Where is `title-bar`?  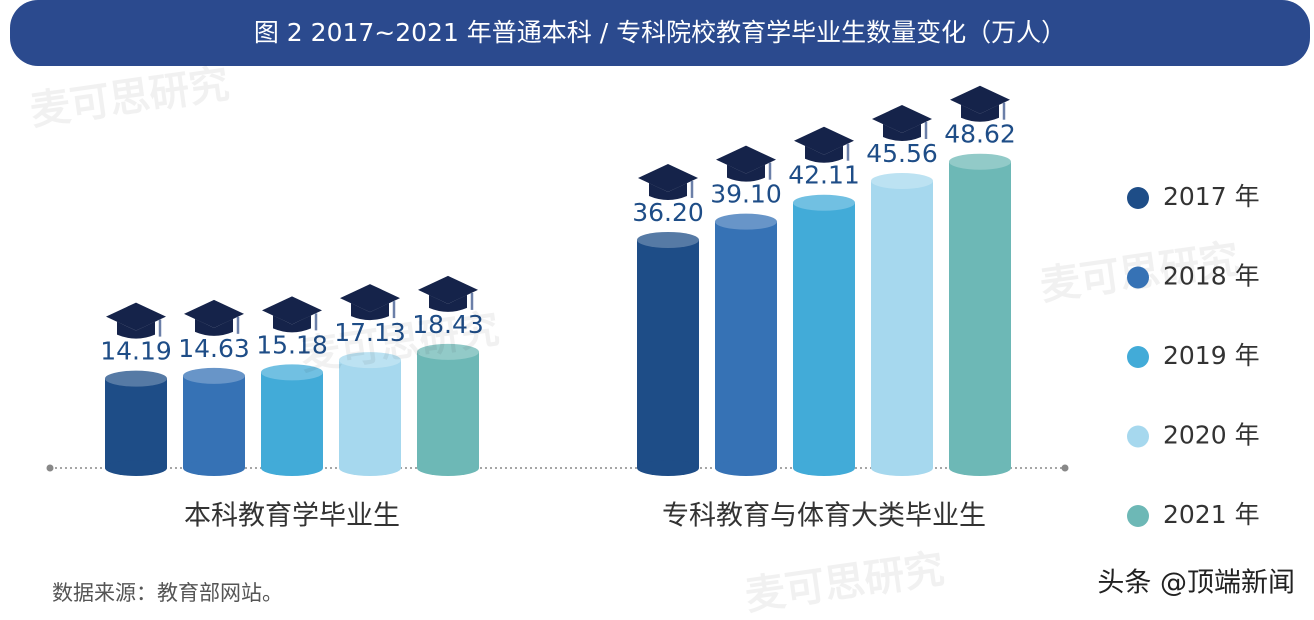 title-bar is located at coordinates (660, 33).